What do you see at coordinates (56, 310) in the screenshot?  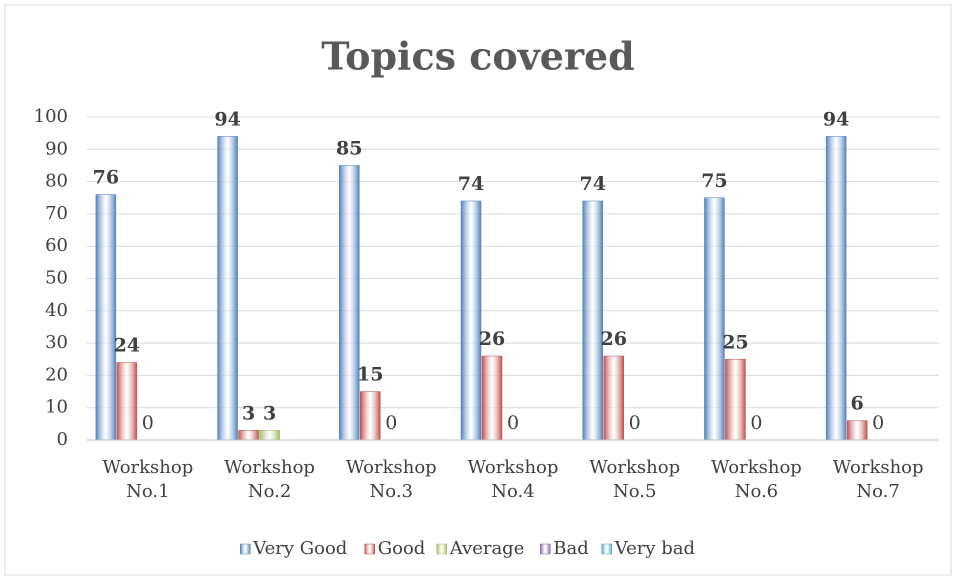 I see `y-tick-label: 40` at bounding box center [56, 310].